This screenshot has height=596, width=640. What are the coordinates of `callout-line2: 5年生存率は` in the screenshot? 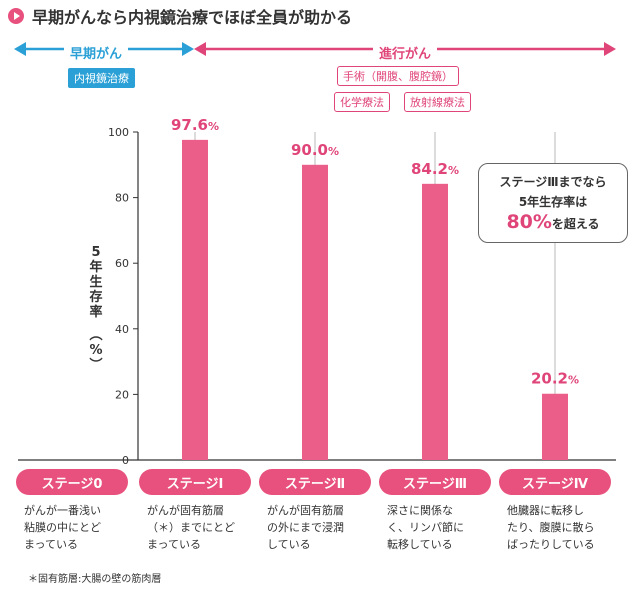 It's located at (553, 202).